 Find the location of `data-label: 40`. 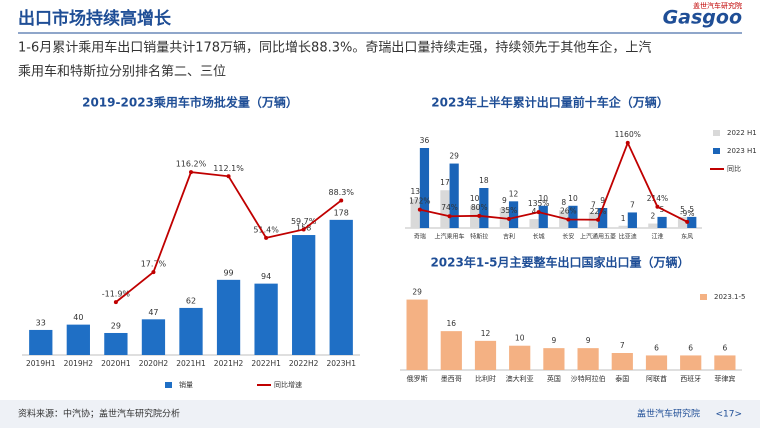

data-label: 40 is located at coordinates (78, 317).